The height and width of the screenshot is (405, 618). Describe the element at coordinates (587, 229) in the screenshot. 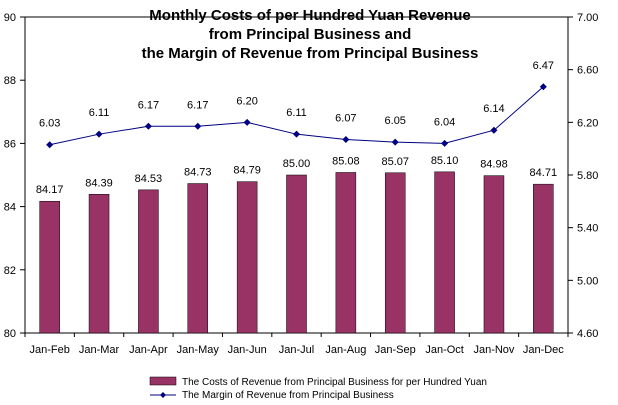

I see `right-axis-tick-label: 5.40` at that location.